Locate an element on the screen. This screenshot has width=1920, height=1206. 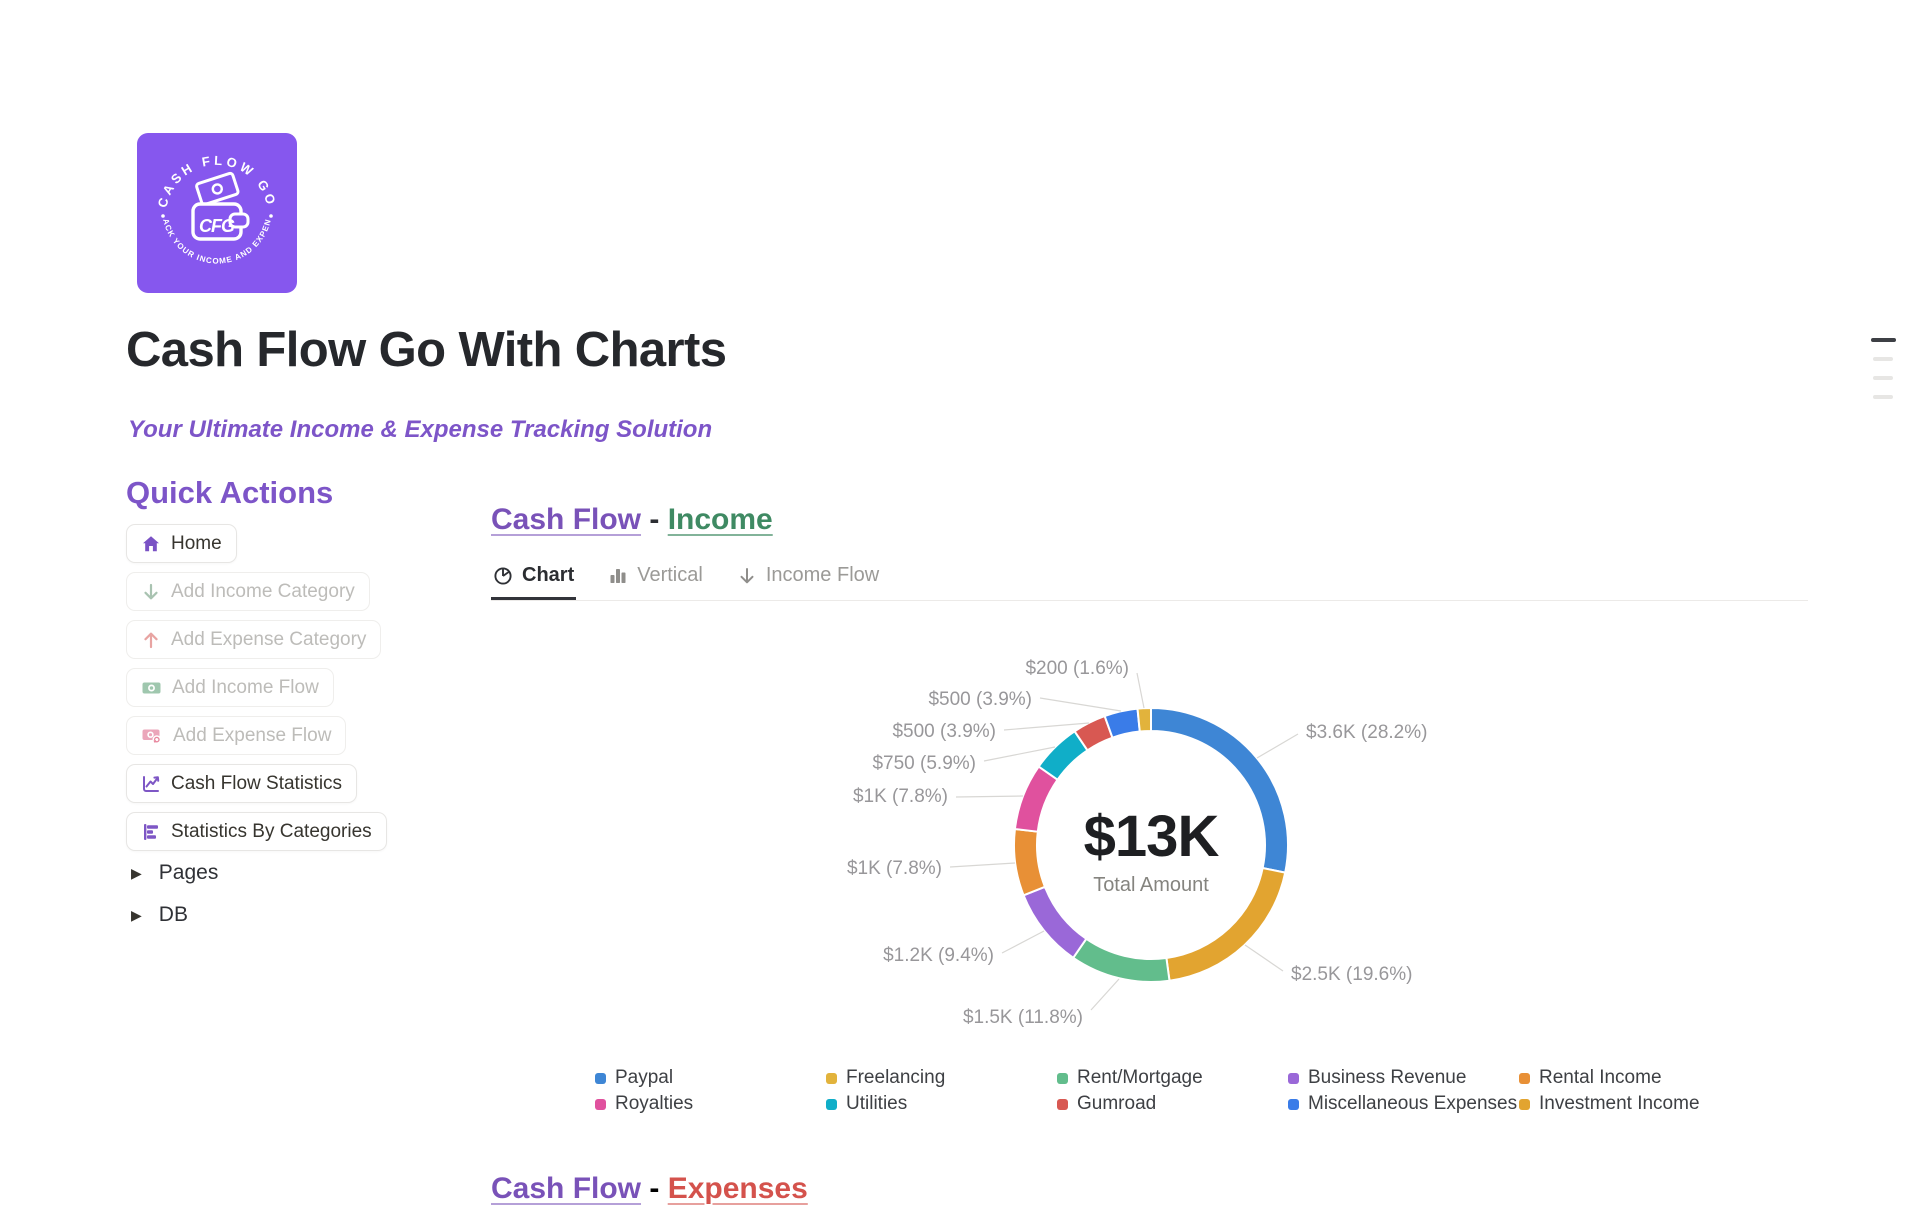
legend-label: Rental Income is located at coordinates (1600, 1077).